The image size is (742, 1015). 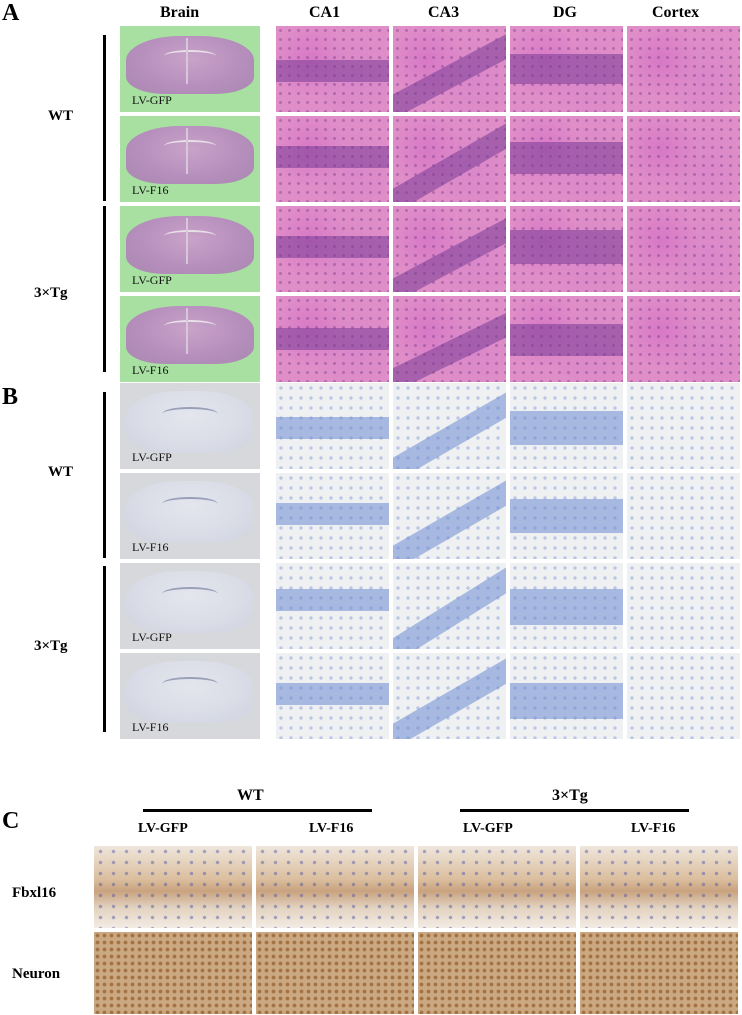 What do you see at coordinates (190, 696) in the screenshot?
I see `micrograph-b-tg-f16-brain: LV-F16` at bounding box center [190, 696].